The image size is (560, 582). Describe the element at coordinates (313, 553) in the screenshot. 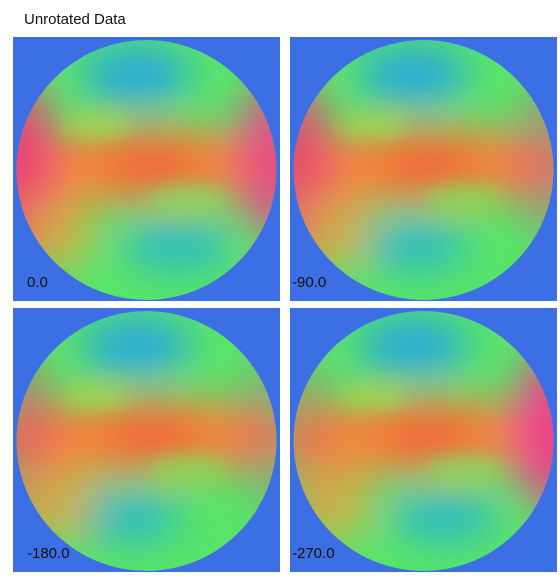

I see `rotation-label: -270.0` at that location.